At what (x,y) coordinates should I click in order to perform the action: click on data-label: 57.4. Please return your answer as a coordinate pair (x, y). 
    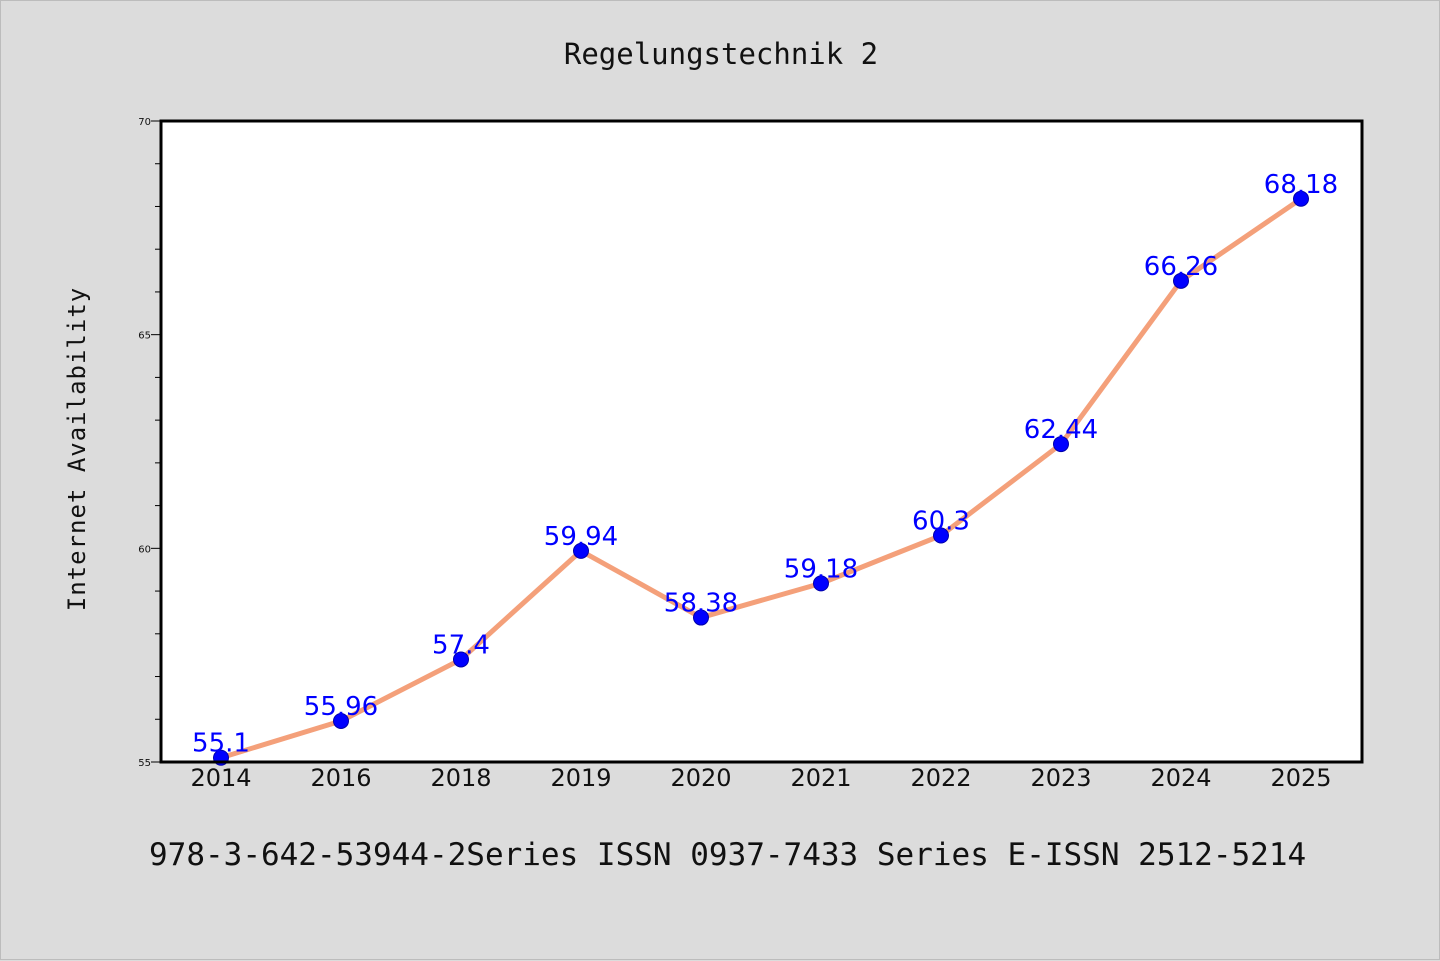
    Looking at the image, I should click on (461, 645).